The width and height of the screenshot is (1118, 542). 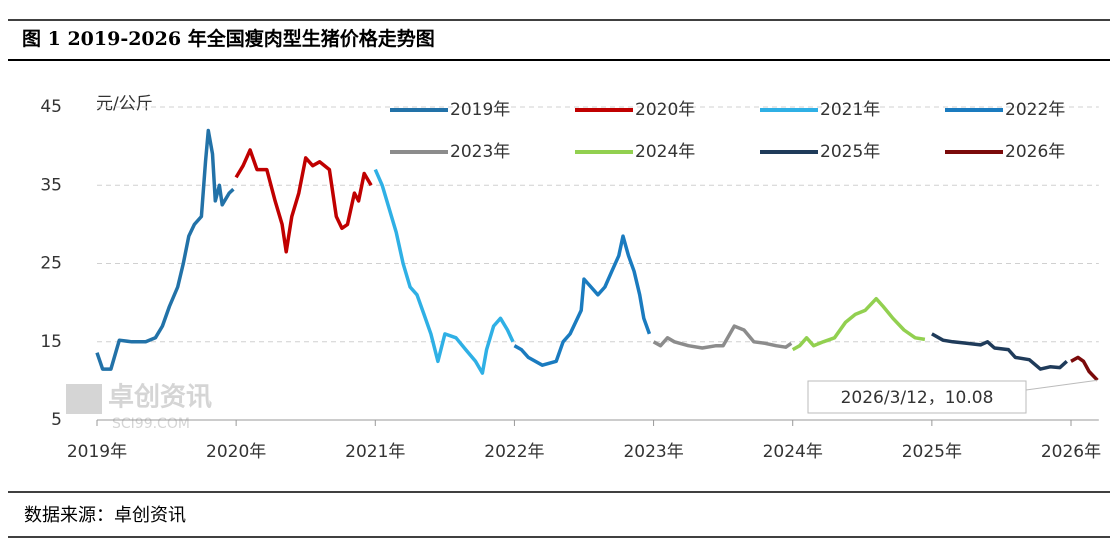 What do you see at coordinates (51, 342) in the screenshot?
I see `y-tick-label: 15` at bounding box center [51, 342].